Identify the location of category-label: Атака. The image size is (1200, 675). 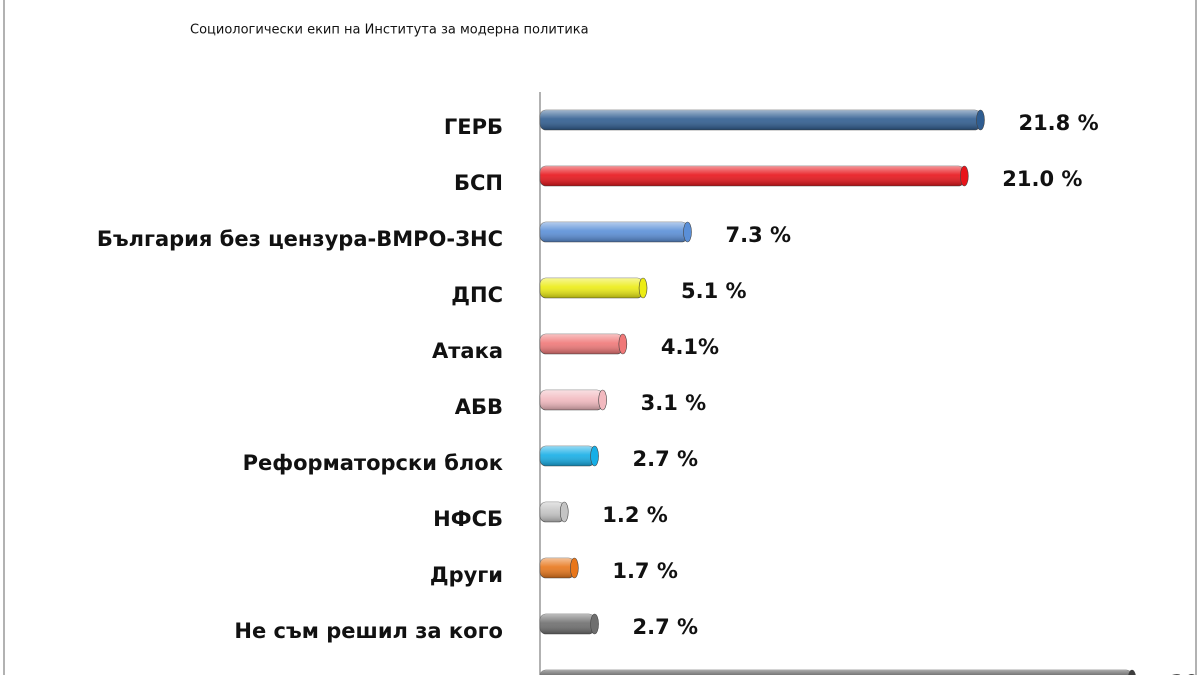
(467, 351).